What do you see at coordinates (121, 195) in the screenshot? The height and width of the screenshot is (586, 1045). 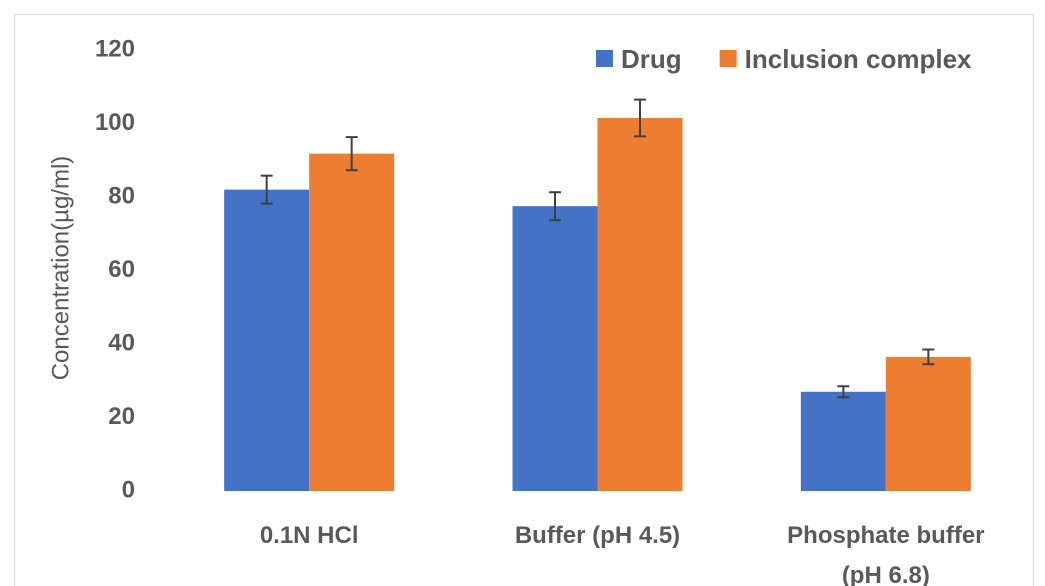 I see `y-tick-label: 80` at bounding box center [121, 195].